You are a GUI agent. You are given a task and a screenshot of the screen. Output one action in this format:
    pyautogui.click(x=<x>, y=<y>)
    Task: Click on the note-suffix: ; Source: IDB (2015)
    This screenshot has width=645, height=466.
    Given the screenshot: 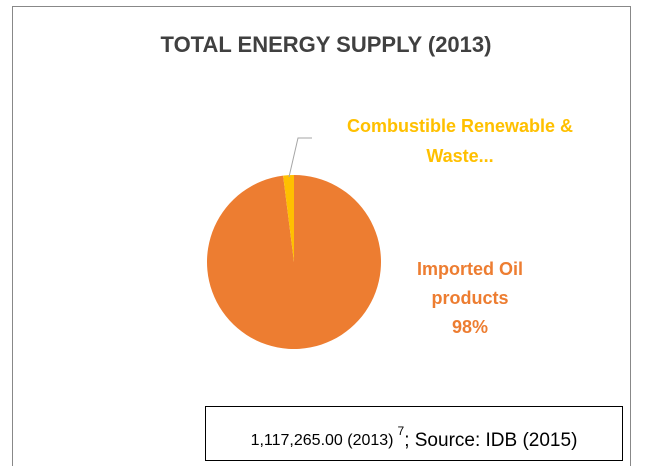 What is the action you would take?
    pyautogui.click(x=490, y=440)
    